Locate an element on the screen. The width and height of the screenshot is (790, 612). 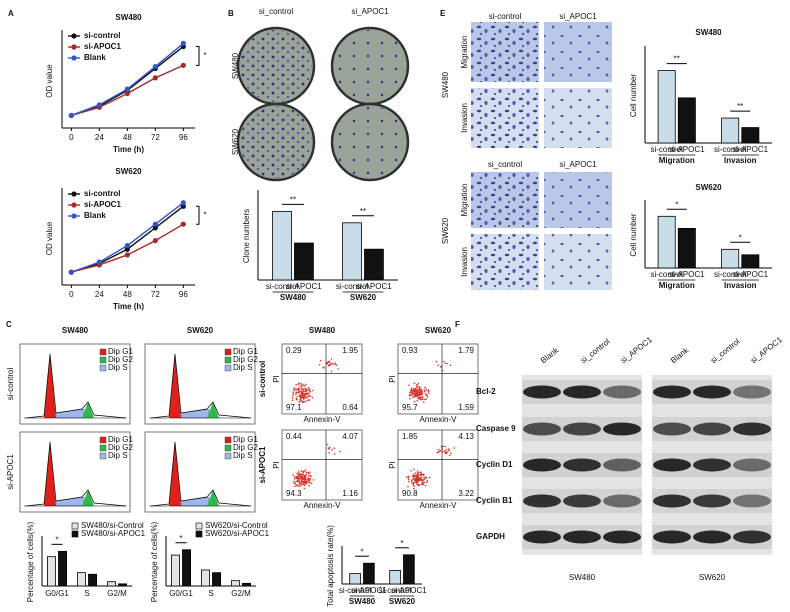
x-tick-label: 0 is located at coordinates (71, 294).